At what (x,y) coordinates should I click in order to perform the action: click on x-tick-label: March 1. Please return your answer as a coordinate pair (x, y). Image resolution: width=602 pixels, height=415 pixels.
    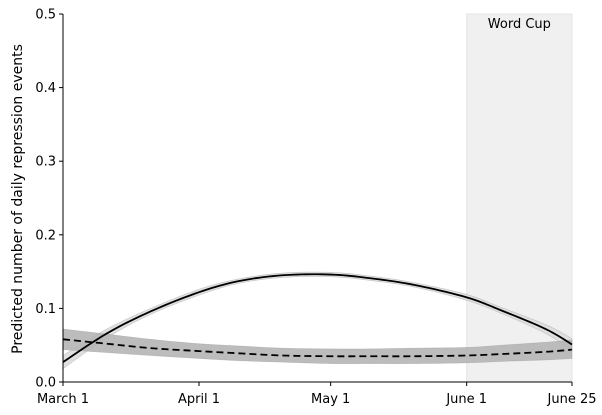
    Looking at the image, I should click on (63, 399).